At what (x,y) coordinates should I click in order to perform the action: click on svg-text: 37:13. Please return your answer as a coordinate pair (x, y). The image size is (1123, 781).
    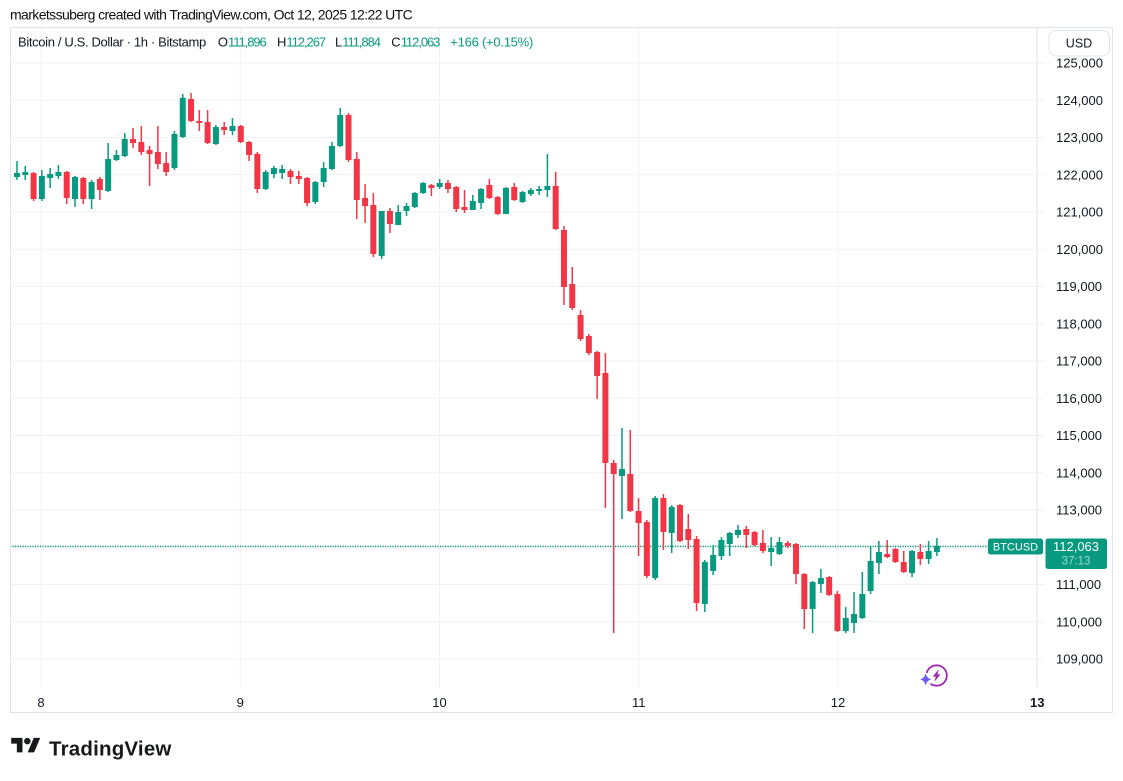
    Looking at the image, I should click on (1076, 562).